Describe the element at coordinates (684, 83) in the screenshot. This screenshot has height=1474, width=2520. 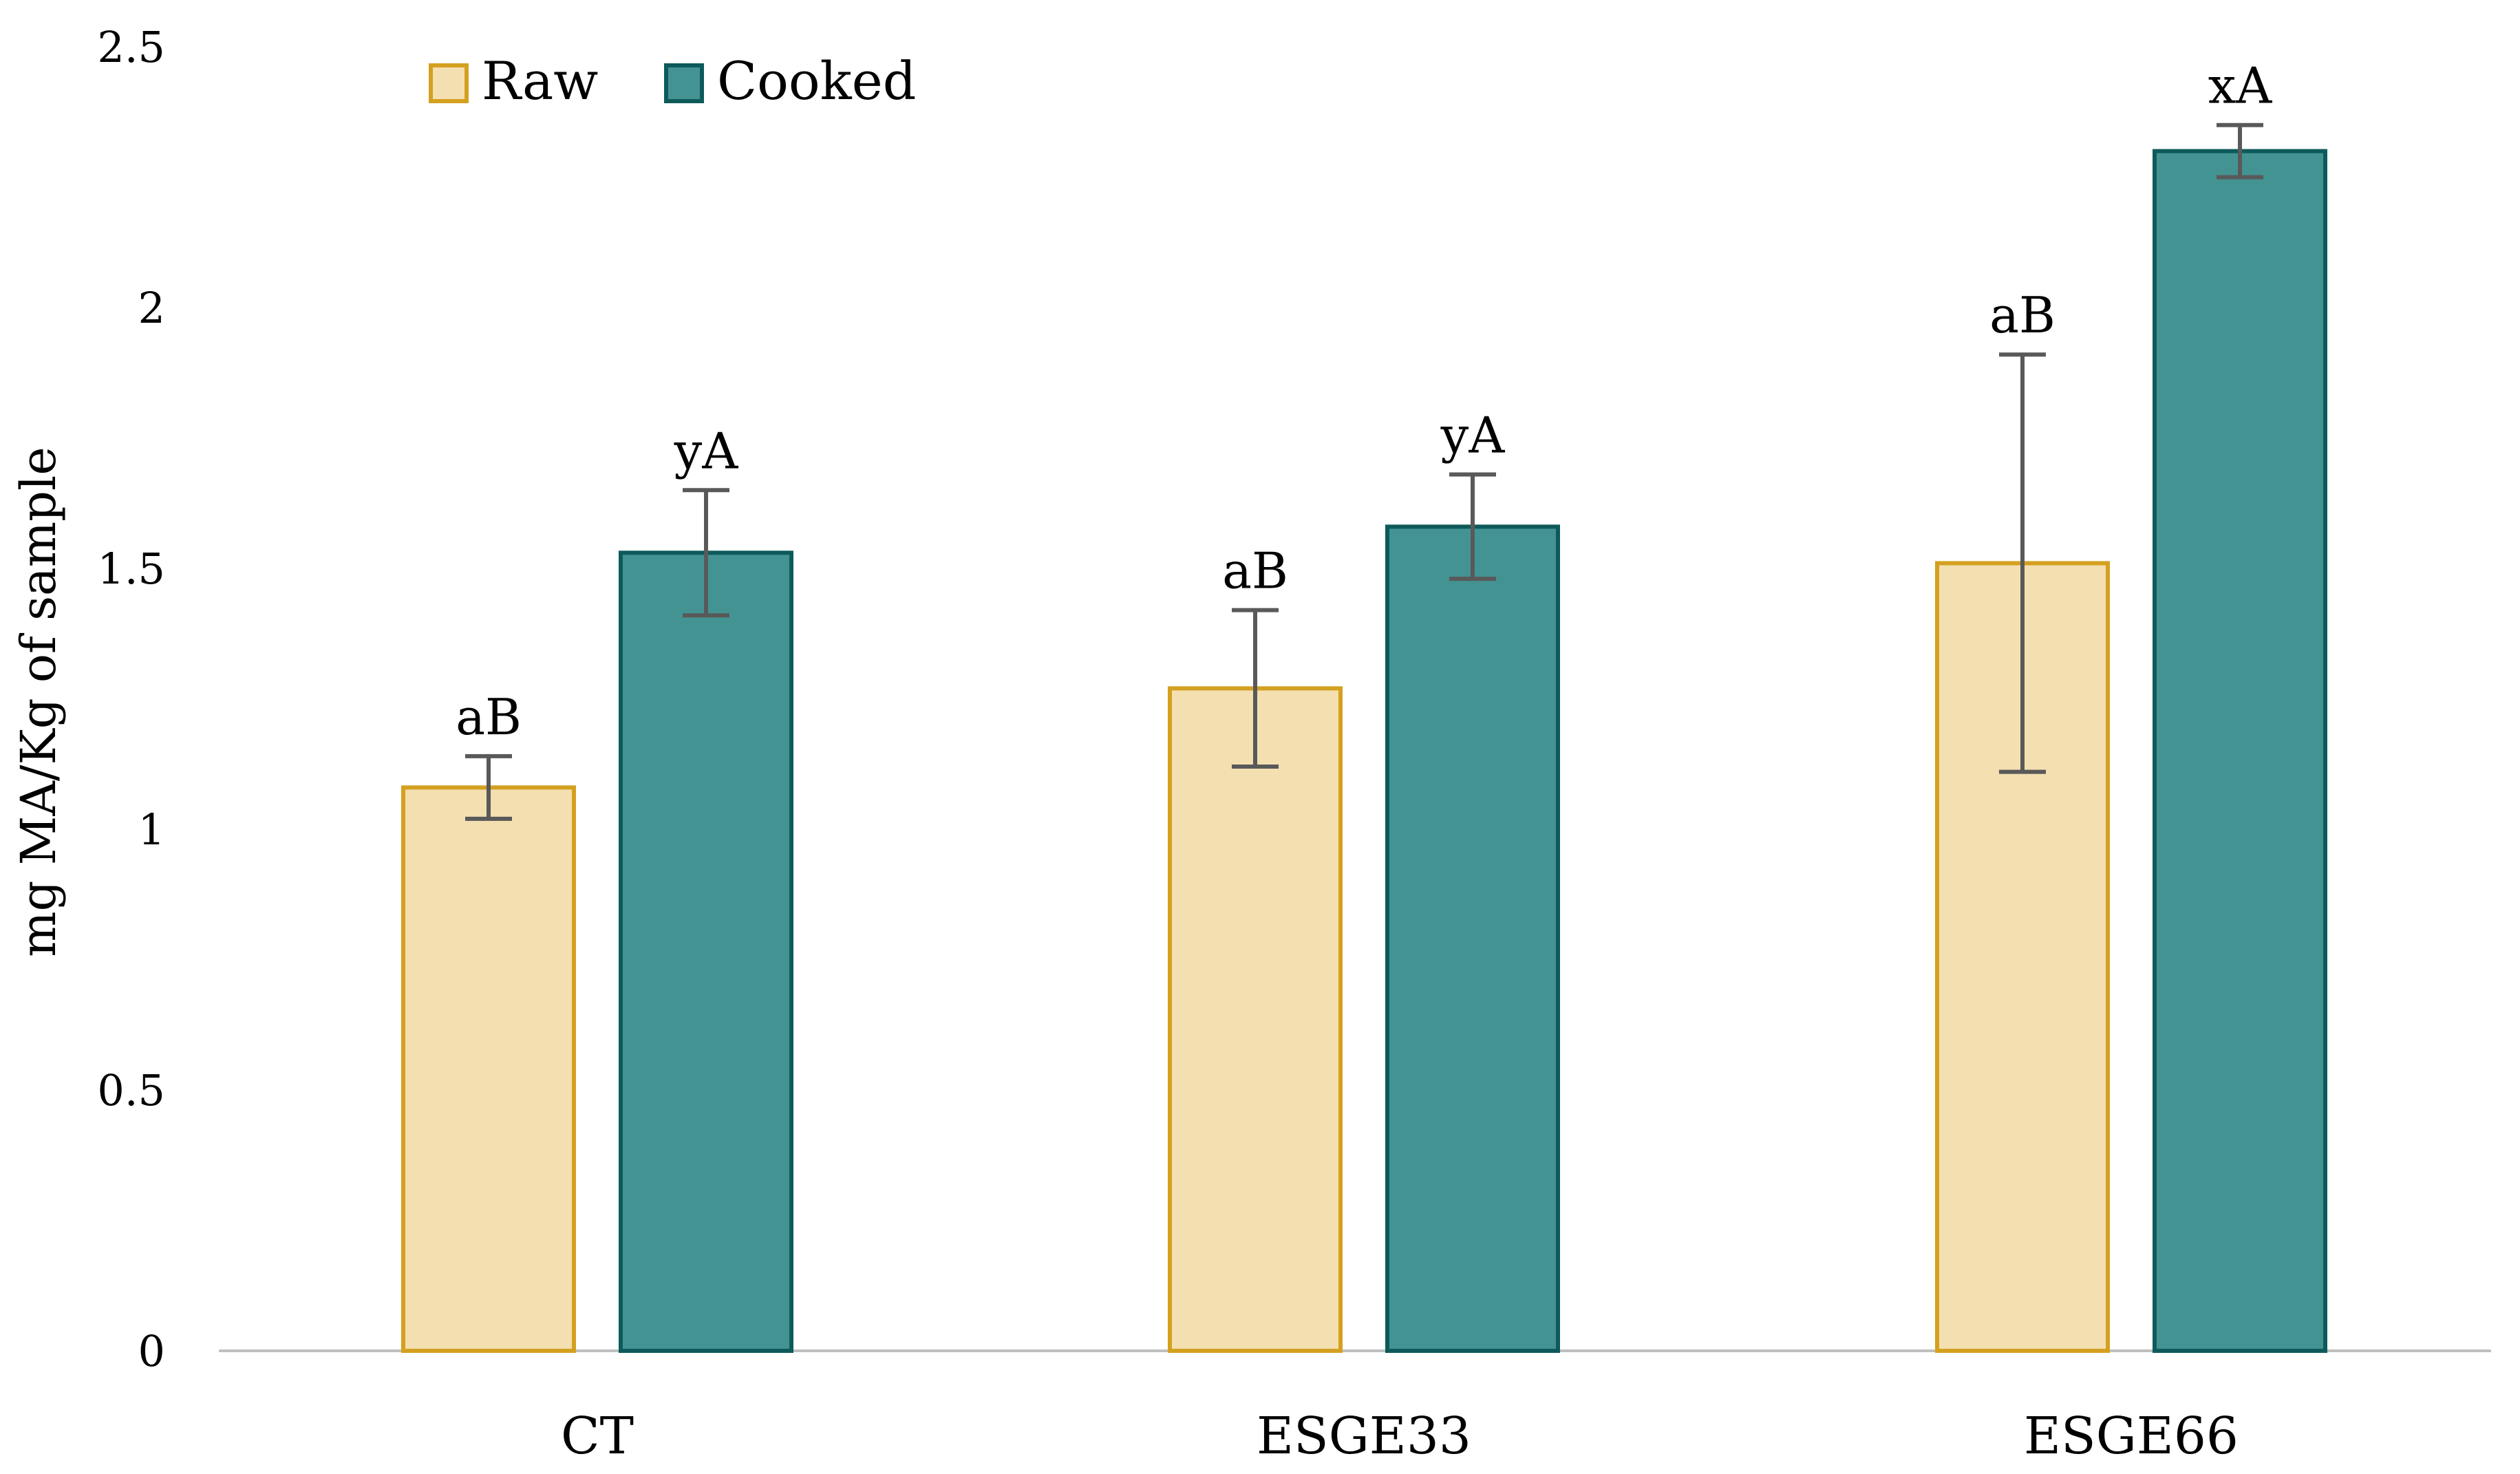
I see `legend-swatch-cooked` at that location.